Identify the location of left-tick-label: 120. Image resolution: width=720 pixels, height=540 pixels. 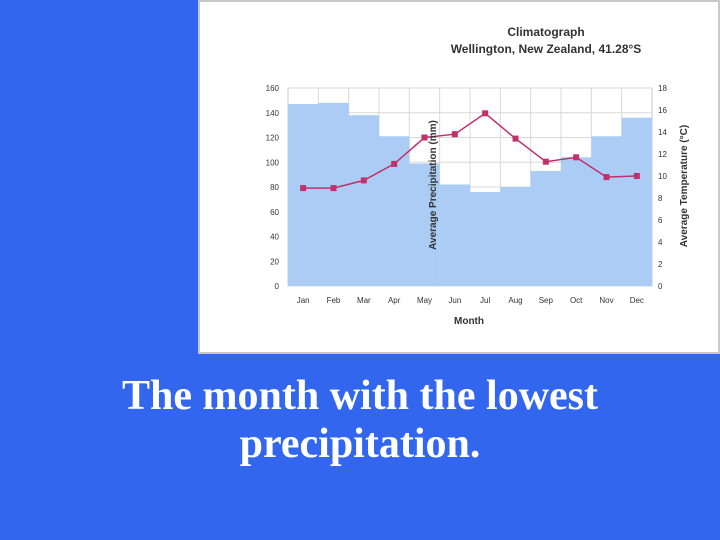
(273, 138).